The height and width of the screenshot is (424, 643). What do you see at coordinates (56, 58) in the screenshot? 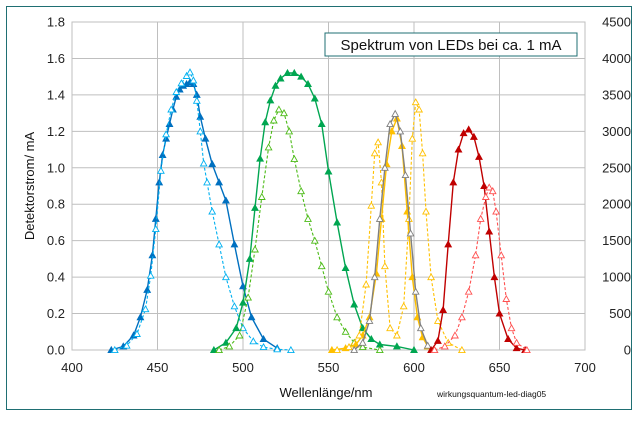
I see `y-tick-label: 1.6` at bounding box center [56, 58].